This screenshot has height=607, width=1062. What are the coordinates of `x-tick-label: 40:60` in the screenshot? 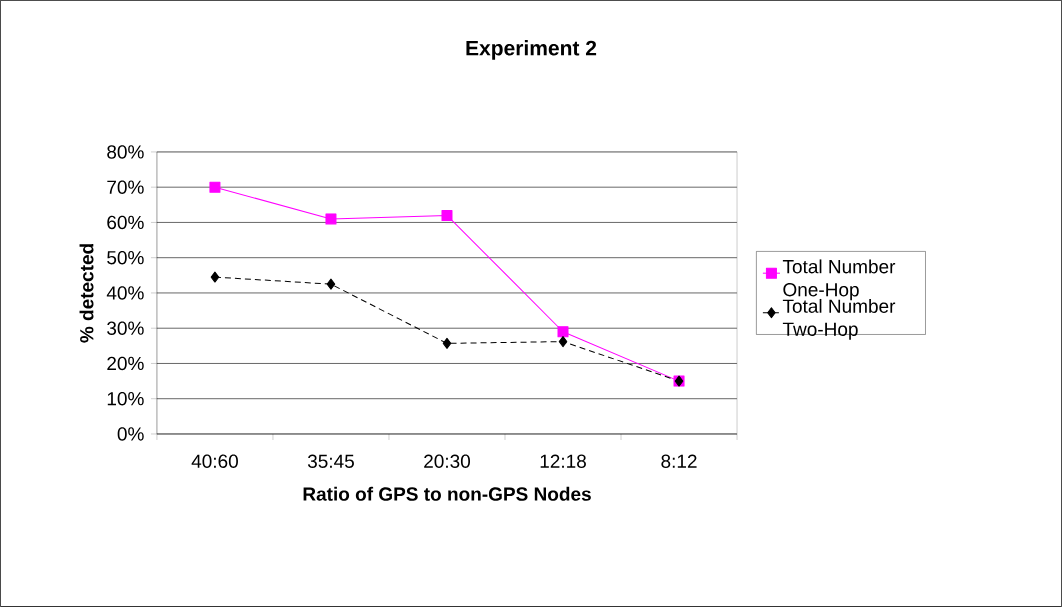 It's located at (214, 461).